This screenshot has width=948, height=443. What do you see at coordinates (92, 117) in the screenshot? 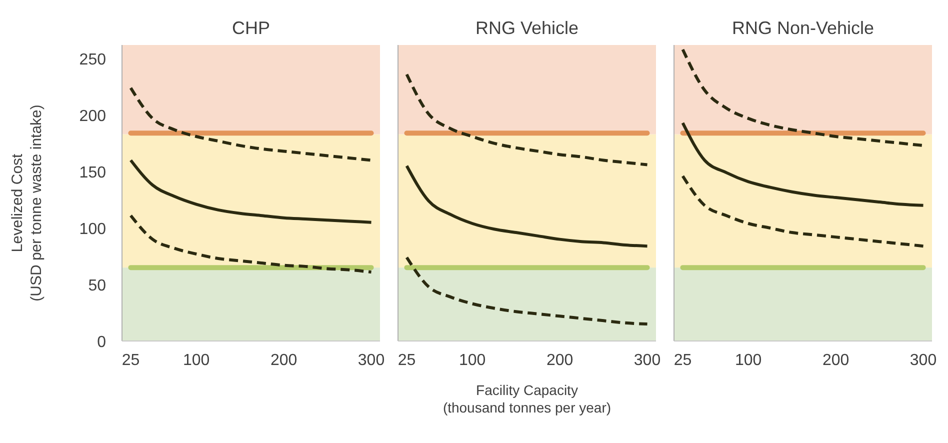
I see `y-tick-label: 200` at bounding box center [92, 117].